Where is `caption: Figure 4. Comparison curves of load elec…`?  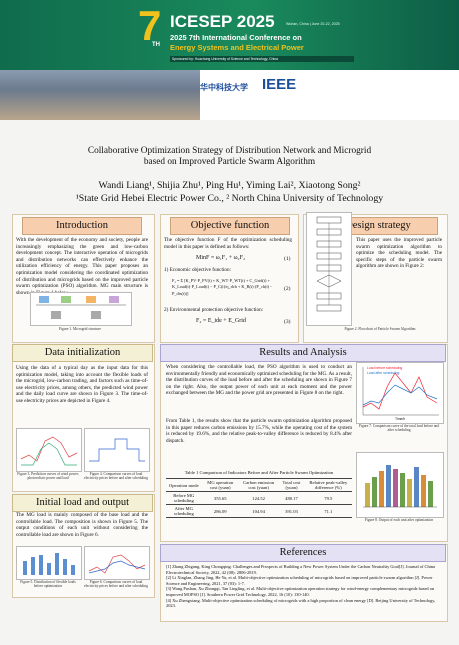
caption: Figure 4. Comparison curves of load elec… is located at coordinates (116, 476).